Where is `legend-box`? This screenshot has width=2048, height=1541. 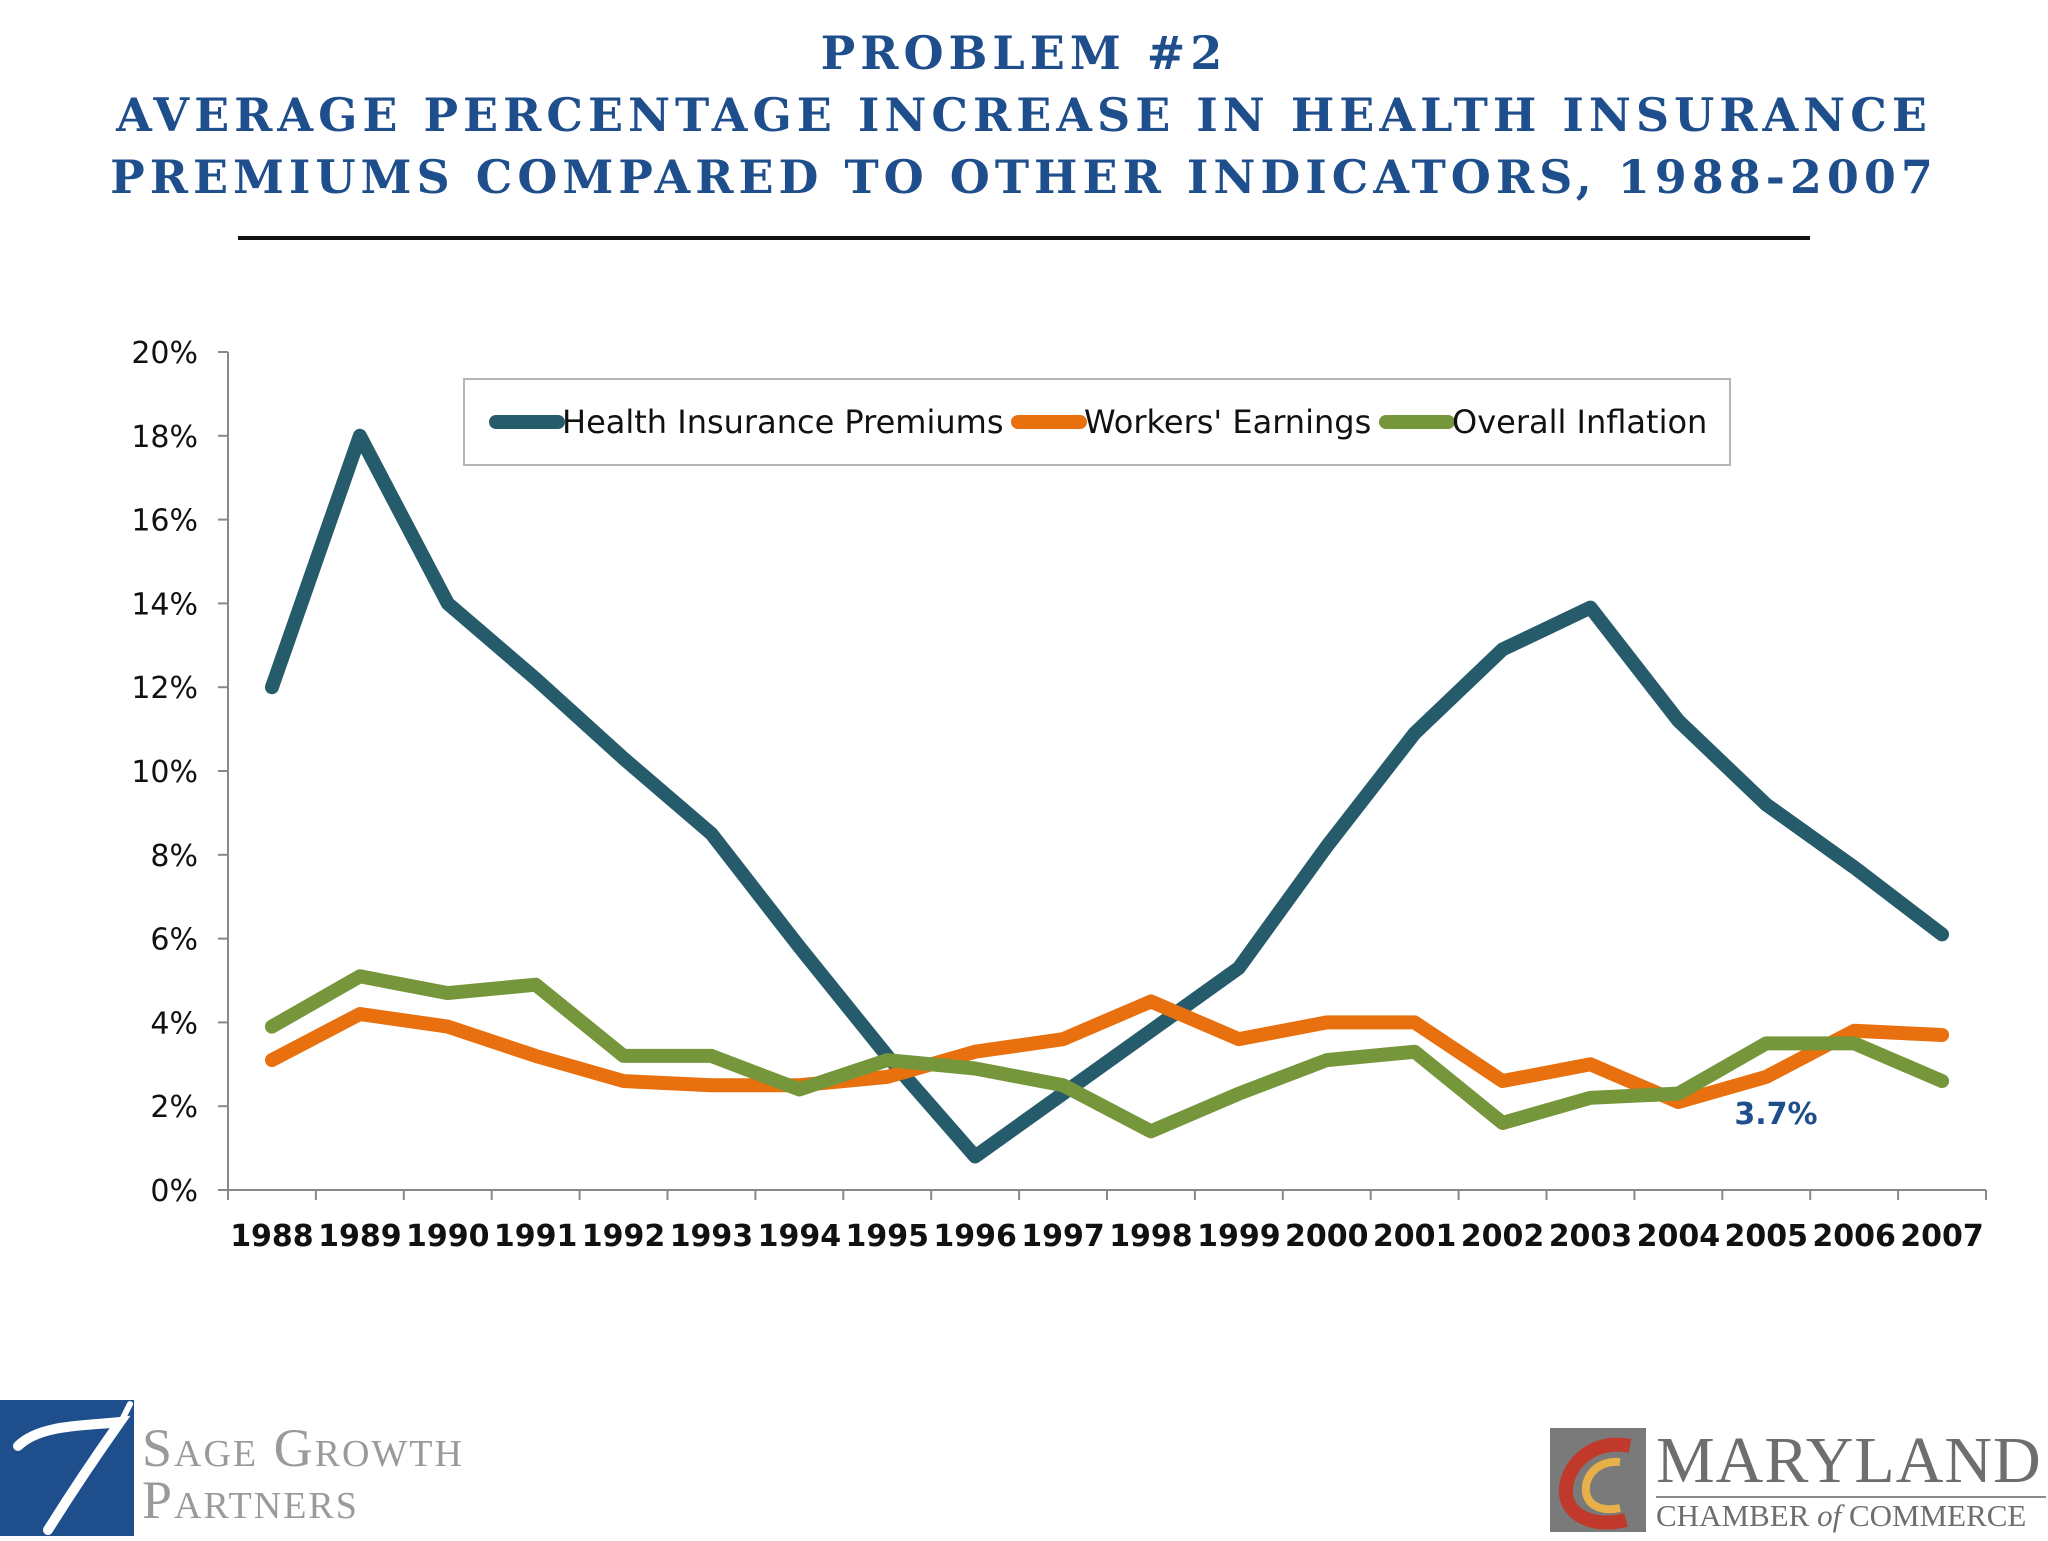 legend-box is located at coordinates (1097, 422).